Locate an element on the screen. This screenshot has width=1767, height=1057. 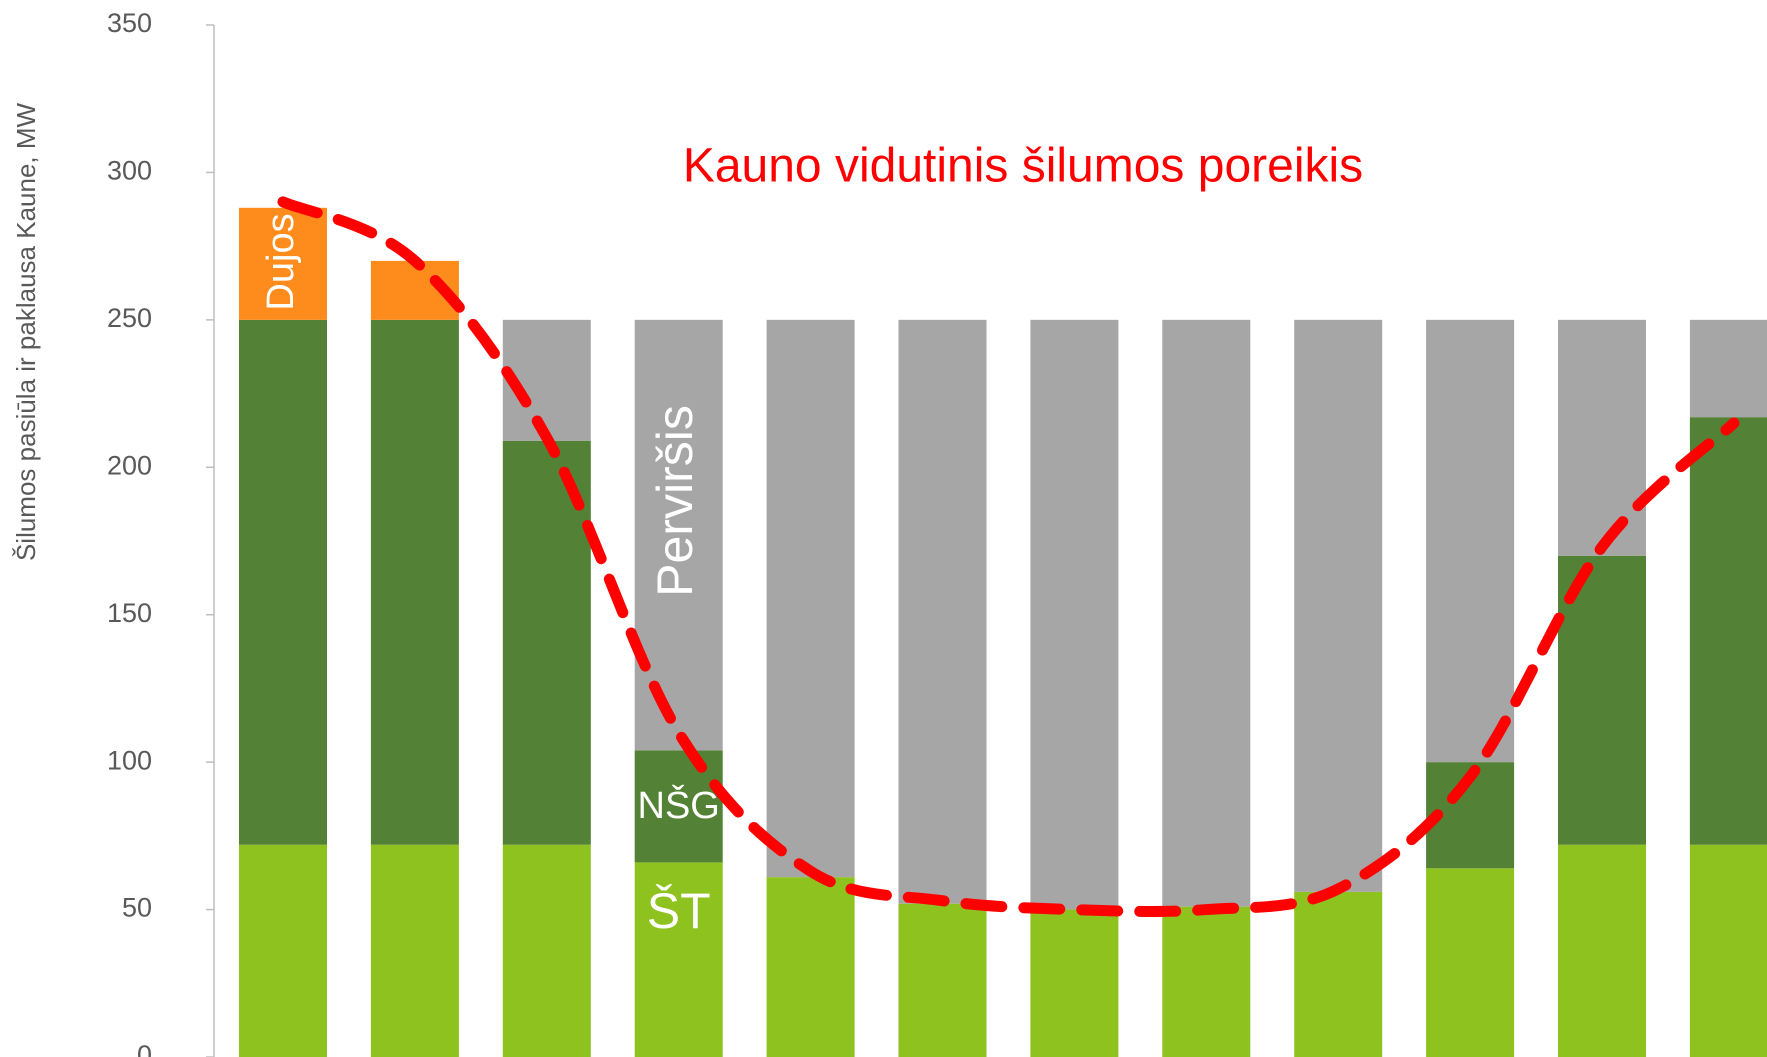
series-label: Kauno vidutinis šilumos poreikis is located at coordinates (1023, 166).